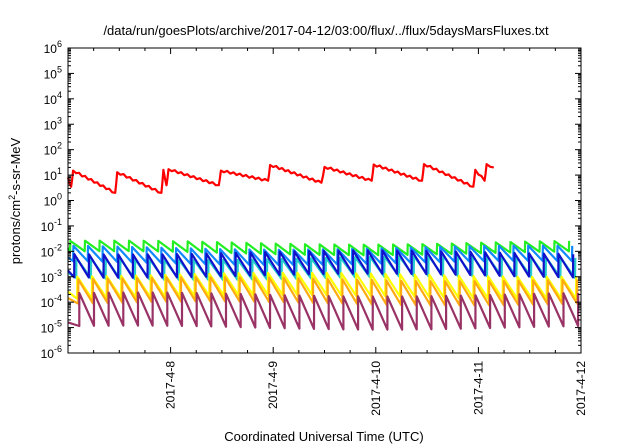  What do you see at coordinates (323, 436) in the screenshot?
I see `x-axis-label: Coordinated Universal Time (UTC)` at bounding box center [323, 436].